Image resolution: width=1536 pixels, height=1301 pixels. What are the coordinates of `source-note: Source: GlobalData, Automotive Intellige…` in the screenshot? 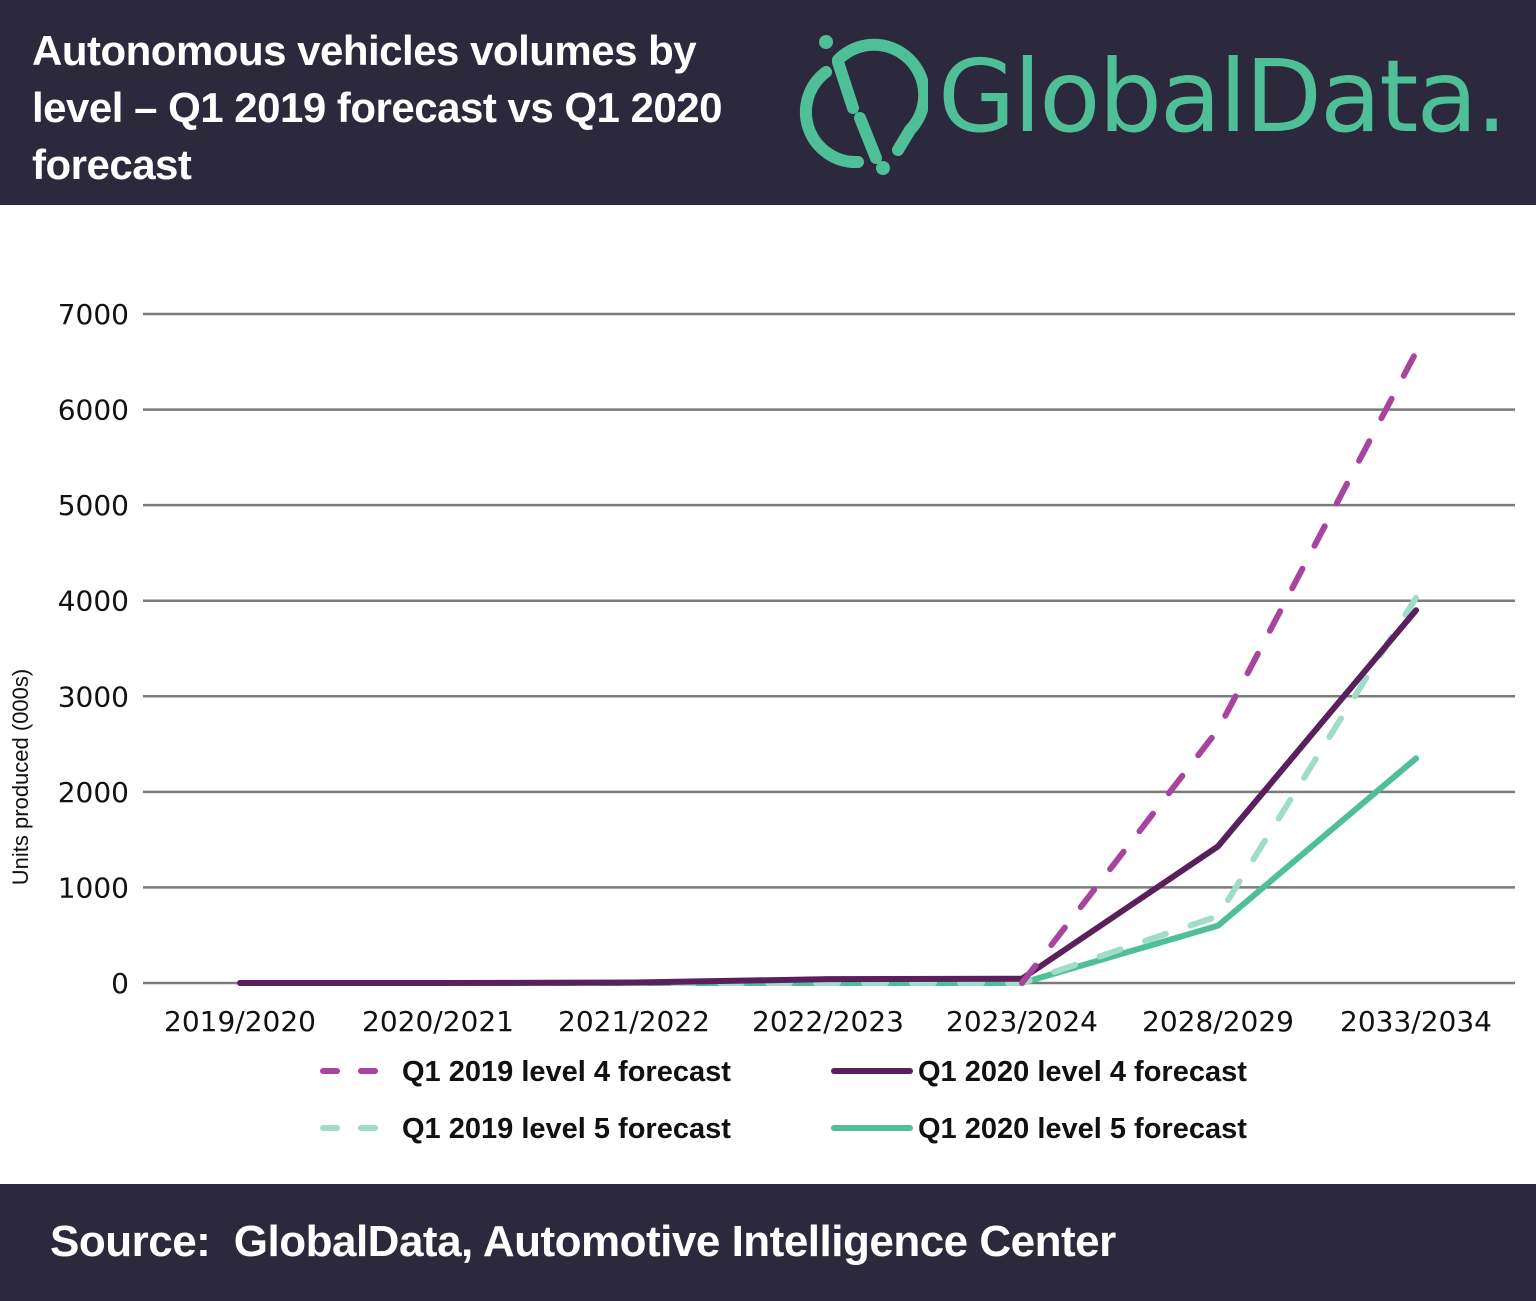 It's located at (583, 1241).